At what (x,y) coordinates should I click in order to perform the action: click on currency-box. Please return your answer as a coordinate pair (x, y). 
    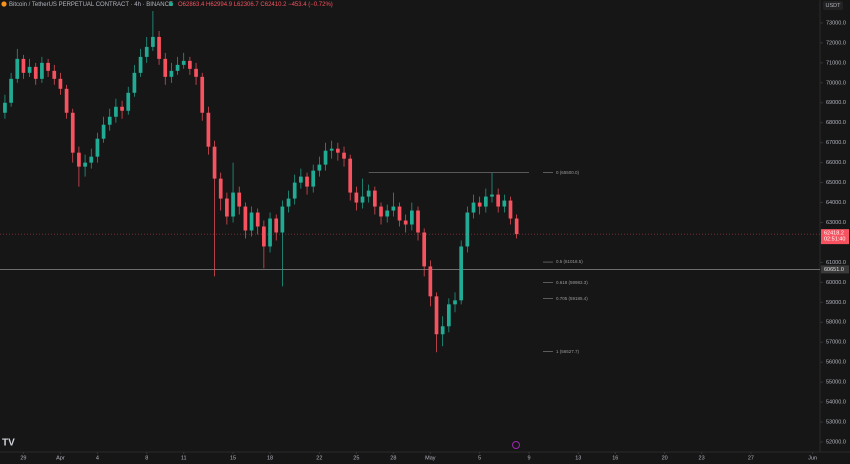
    Looking at the image, I should click on (833, 5).